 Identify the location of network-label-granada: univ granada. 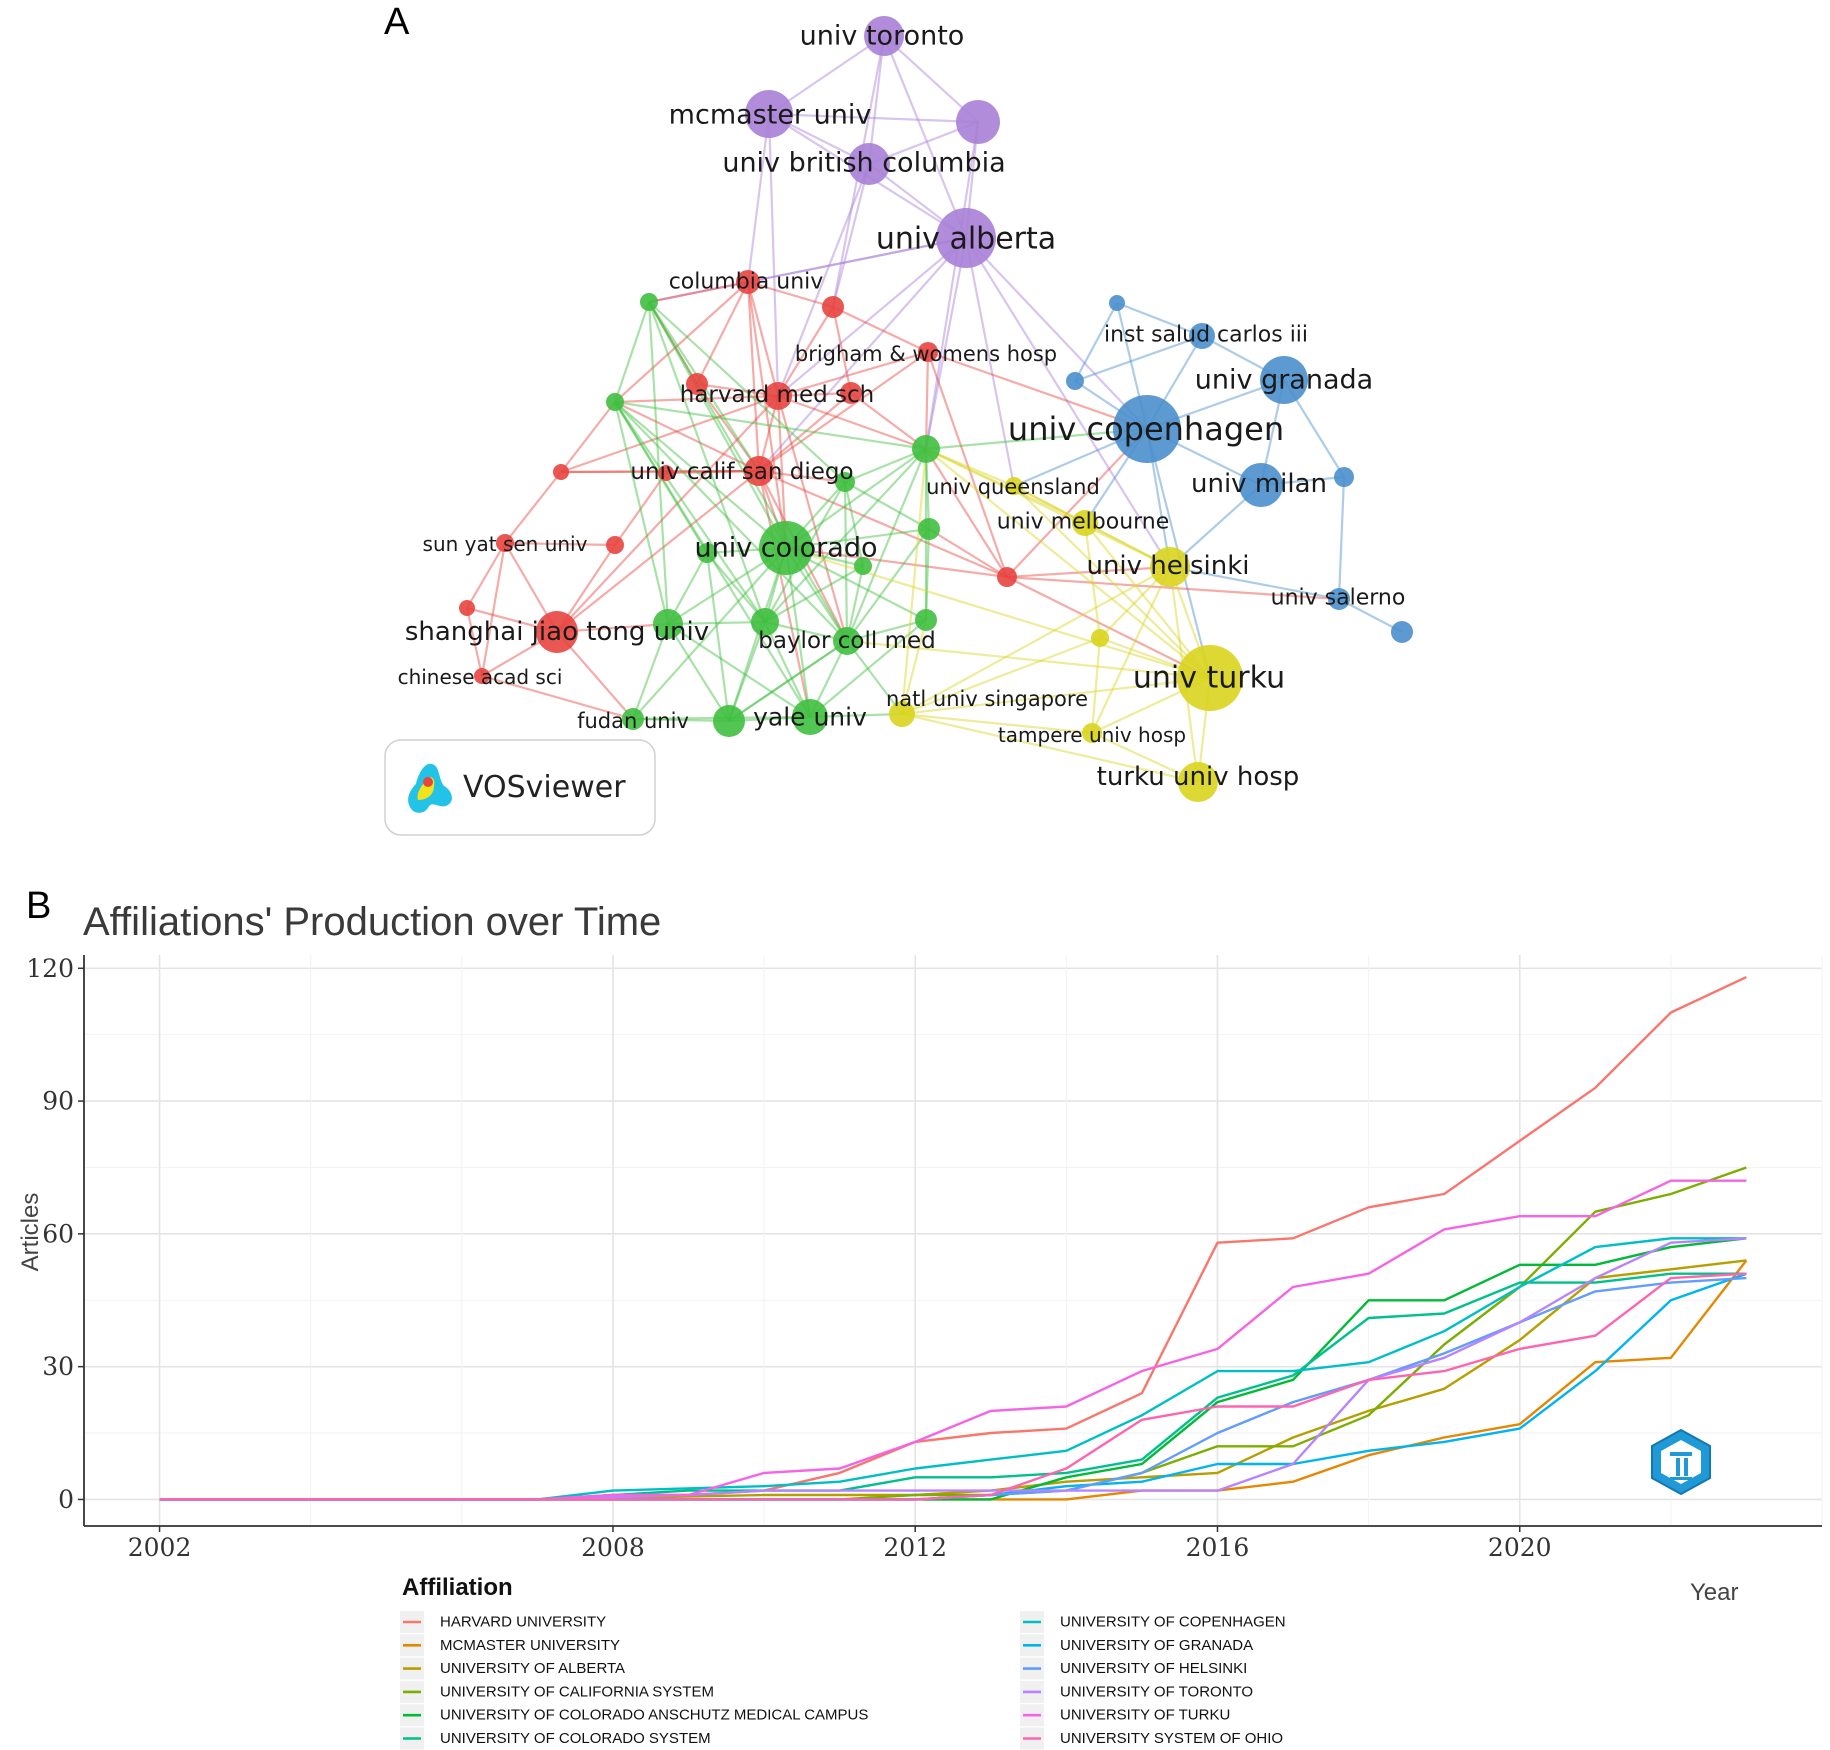
(1284, 380).